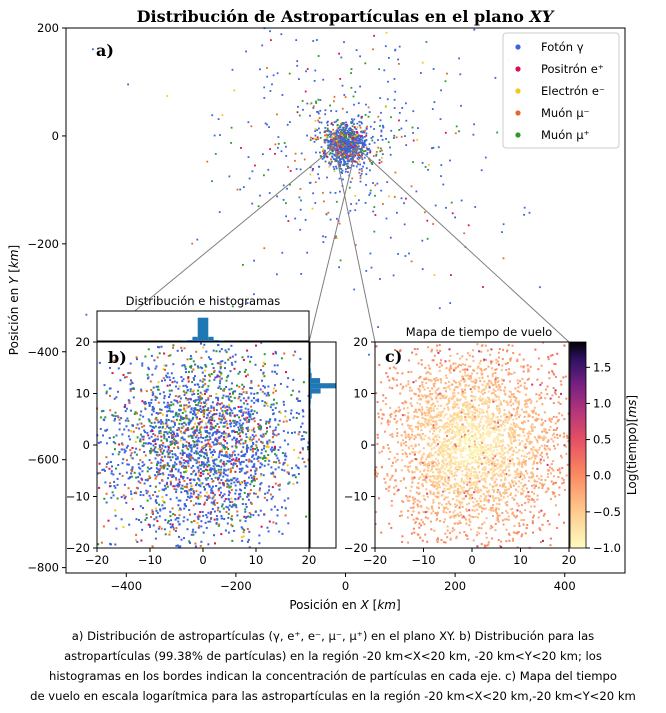 This screenshot has width=666, height=713. Describe the element at coordinates (256, 560) in the screenshot. I see `x-tick-label: 10` at that location.